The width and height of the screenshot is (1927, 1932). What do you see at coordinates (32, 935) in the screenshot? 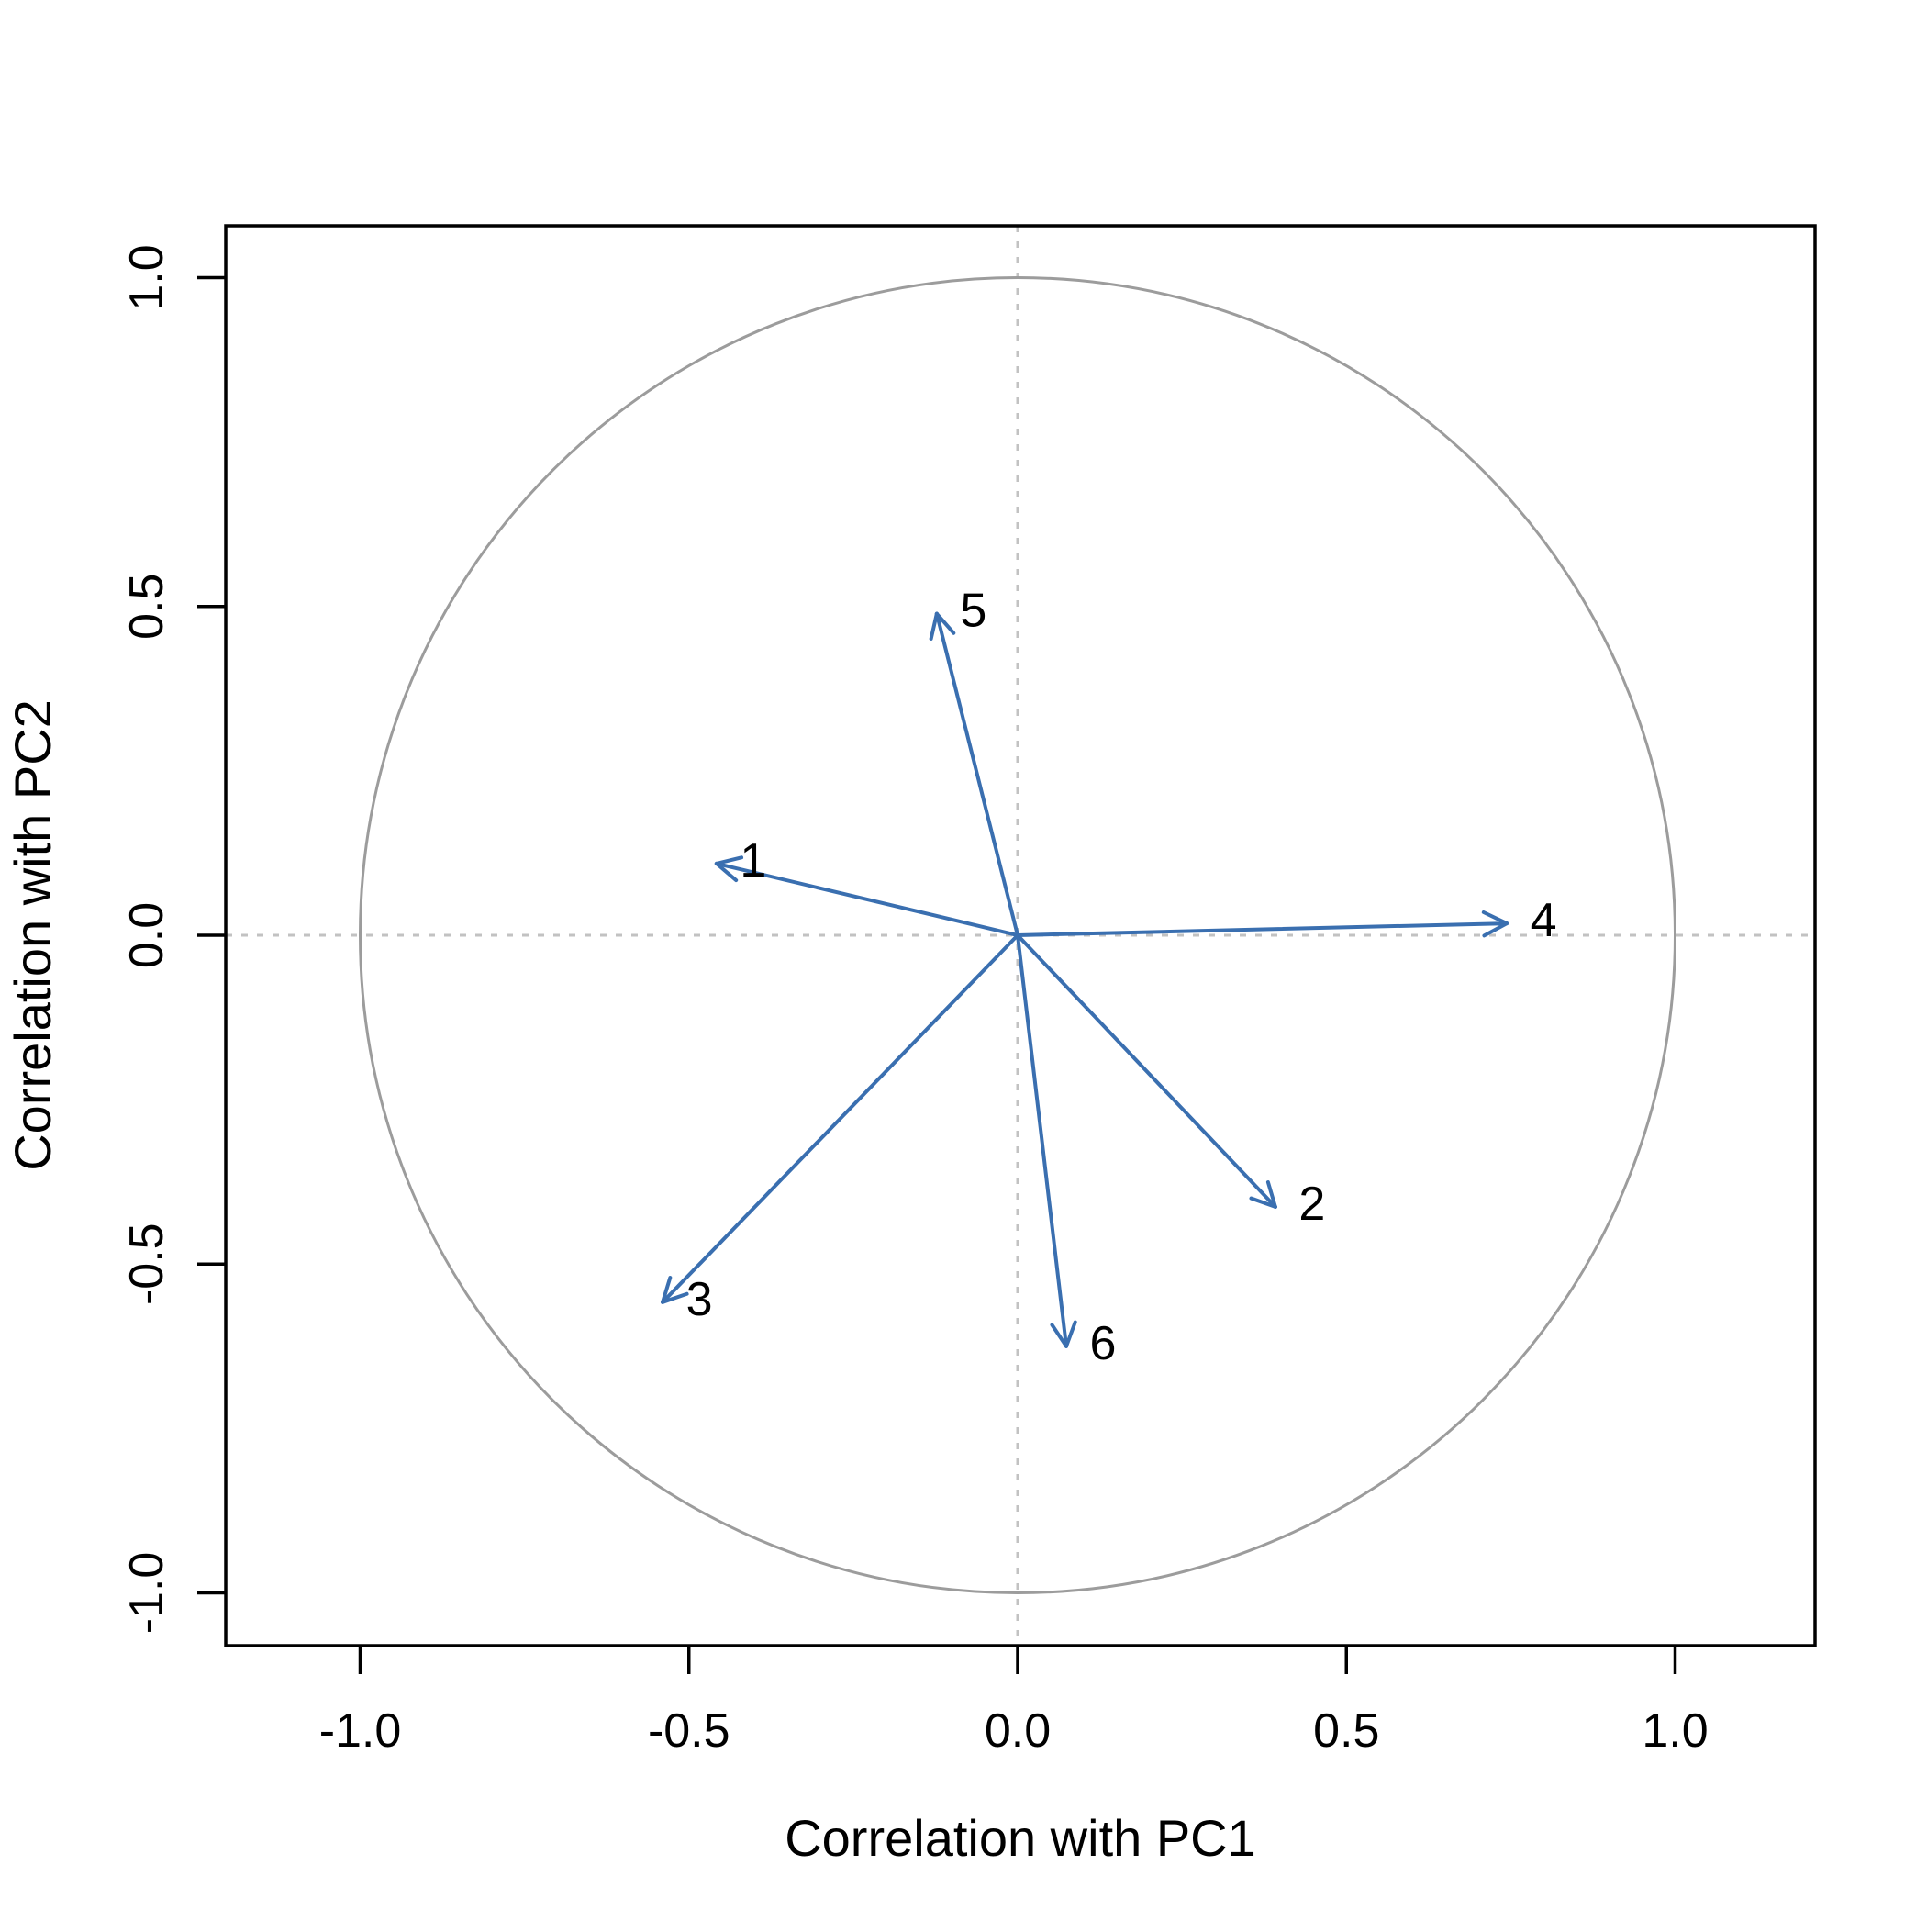
I see `y-axis-title: Correlation with PC2` at bounding box center [32, 935].